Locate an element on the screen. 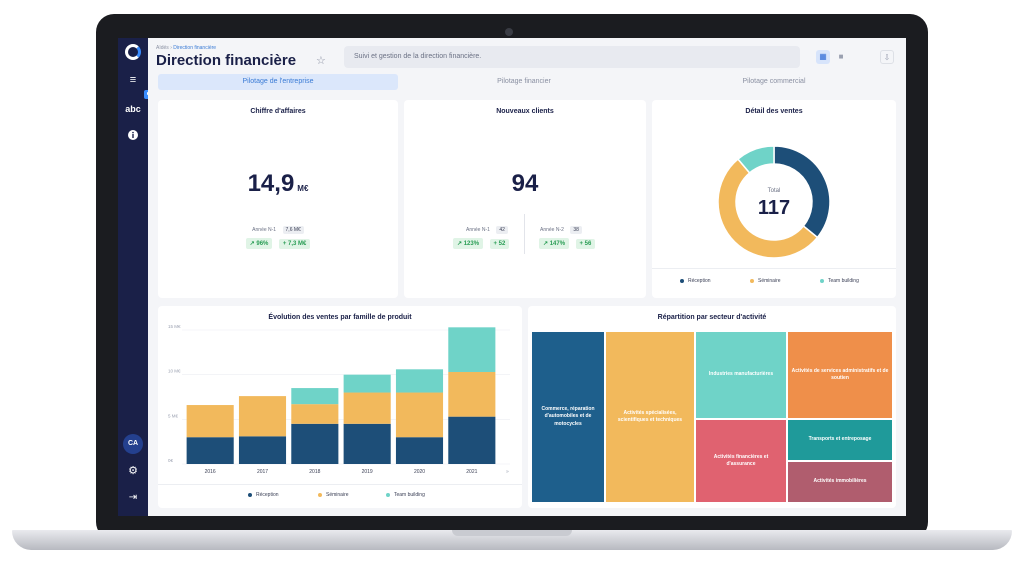 This screenshot has height=568, width=1024. n2-comparison: Année N-2 38 is located at coordinates (561, 227).